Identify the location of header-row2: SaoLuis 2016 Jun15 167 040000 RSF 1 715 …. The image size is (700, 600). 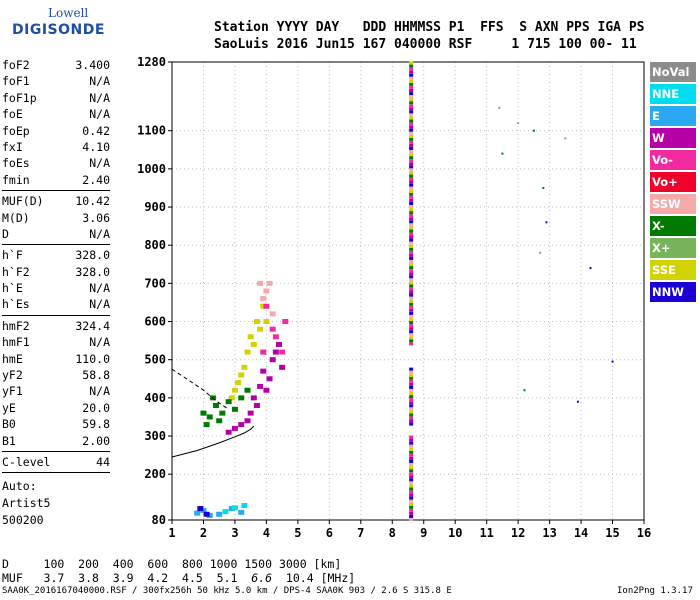
(425, 44).